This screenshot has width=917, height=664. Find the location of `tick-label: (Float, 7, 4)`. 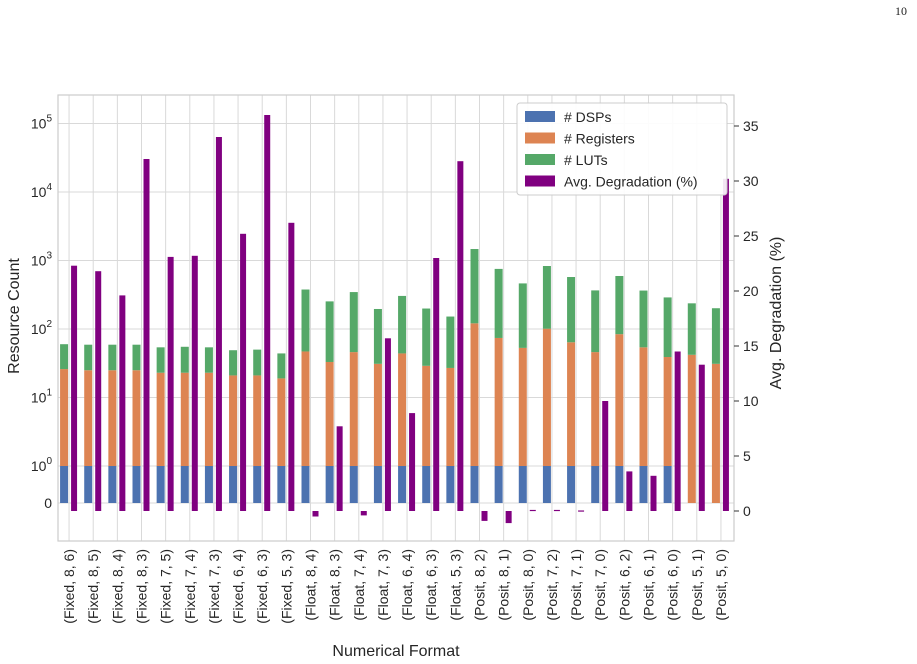

tick-label: (Float, 7, 4) is located at coordinates (359, 585).